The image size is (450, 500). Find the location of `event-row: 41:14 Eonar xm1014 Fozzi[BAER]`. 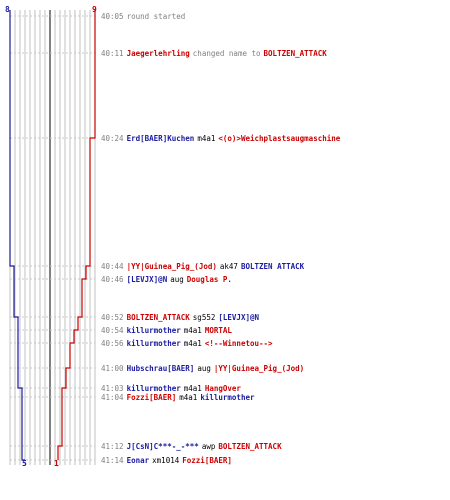

event-row: 41:14 Eonar xm1014 Fozzi[BAER] is located at coordinates (168, 460).